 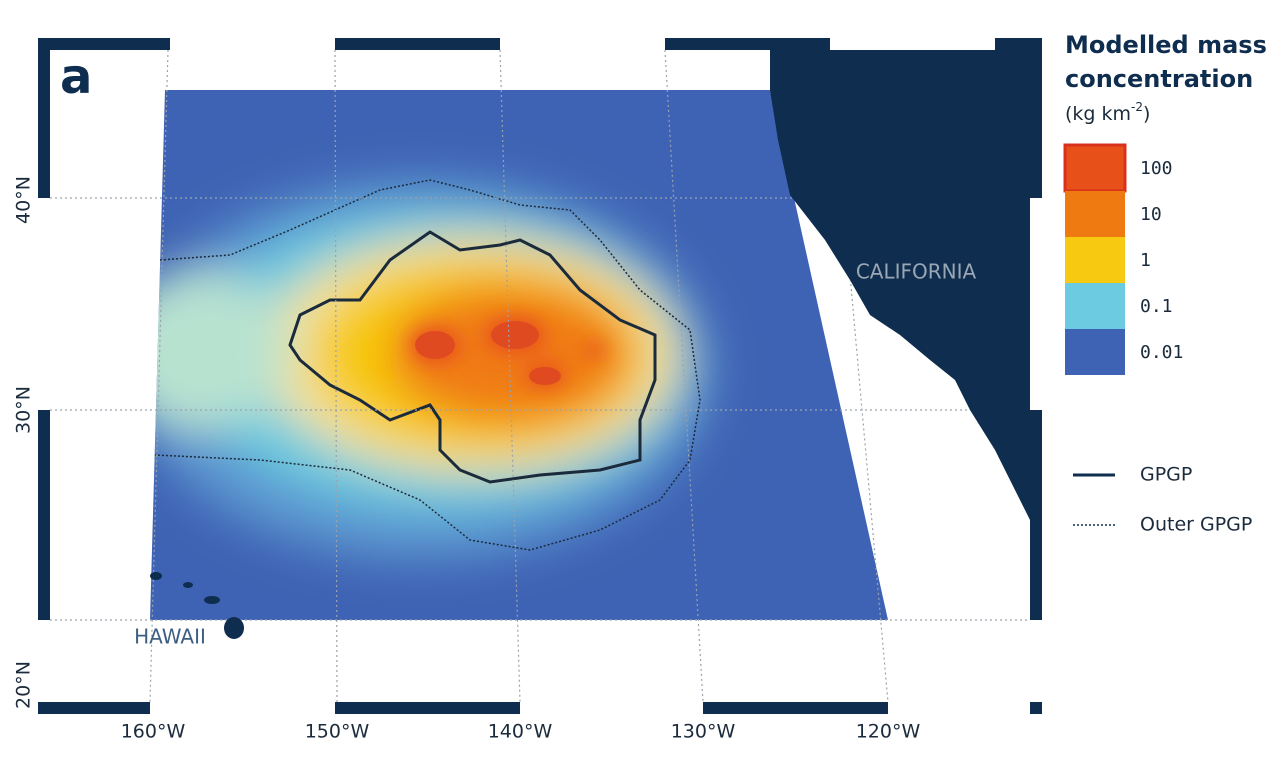 What do you see at coordinates (24, 200) in the screenshot?
I see `latitude-label: 40°N` at bounding box center [24, 200].